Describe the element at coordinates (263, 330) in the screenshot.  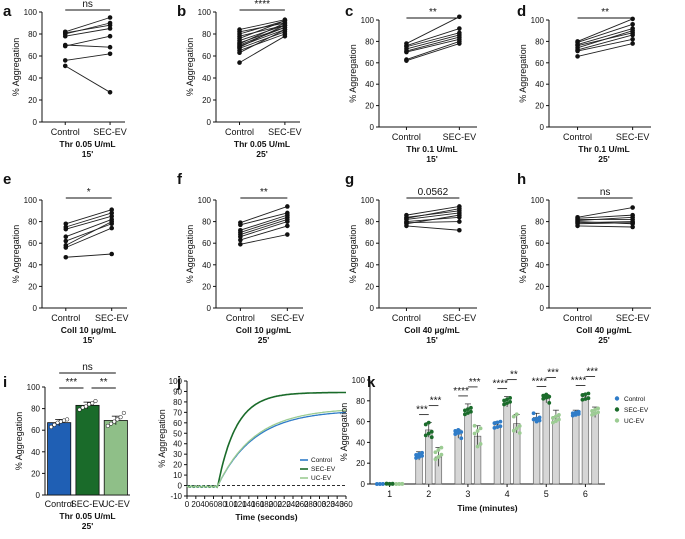
I see `f-condition-label: Coll 10 µg/mL` at that location.